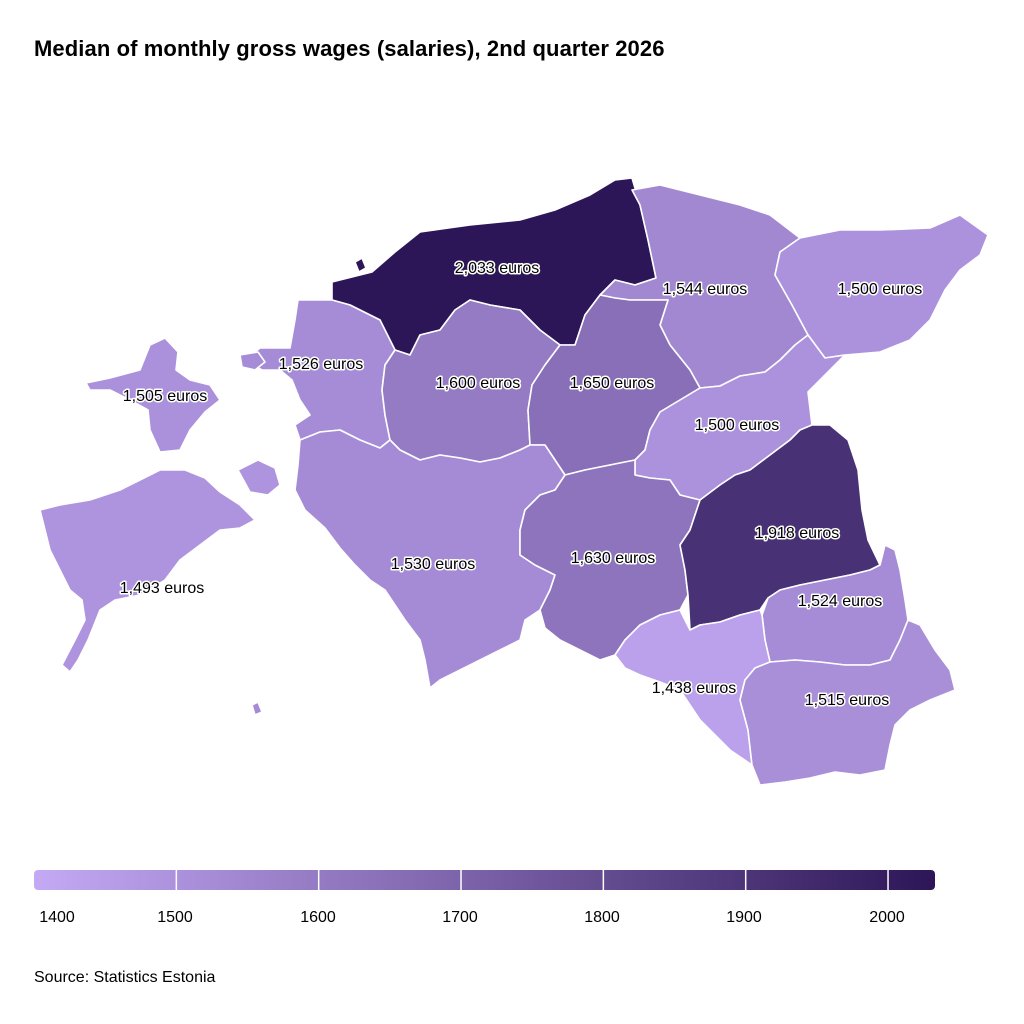  I want to click on source-note: Source: Statistics Estonia, so click(125, 977).